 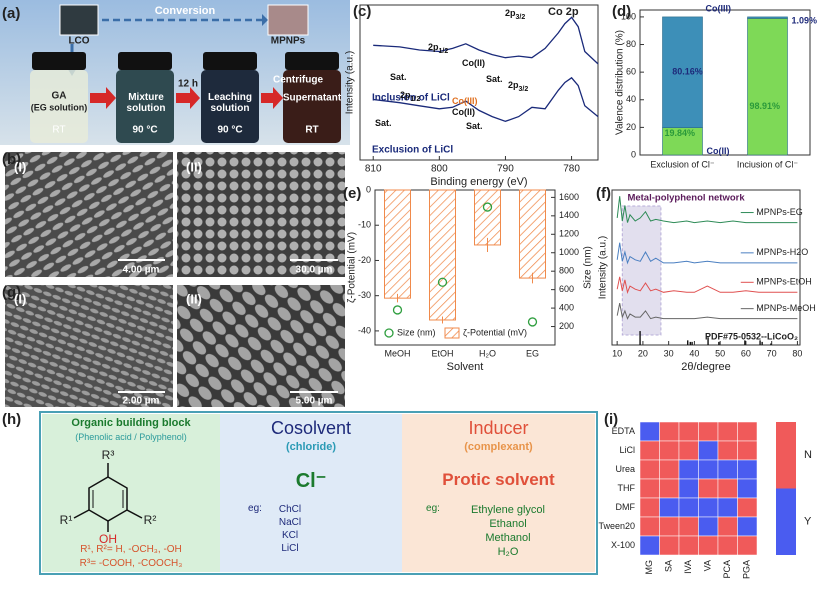 I want to click on conversion-label: Conversion, so click(x=185, y=11).